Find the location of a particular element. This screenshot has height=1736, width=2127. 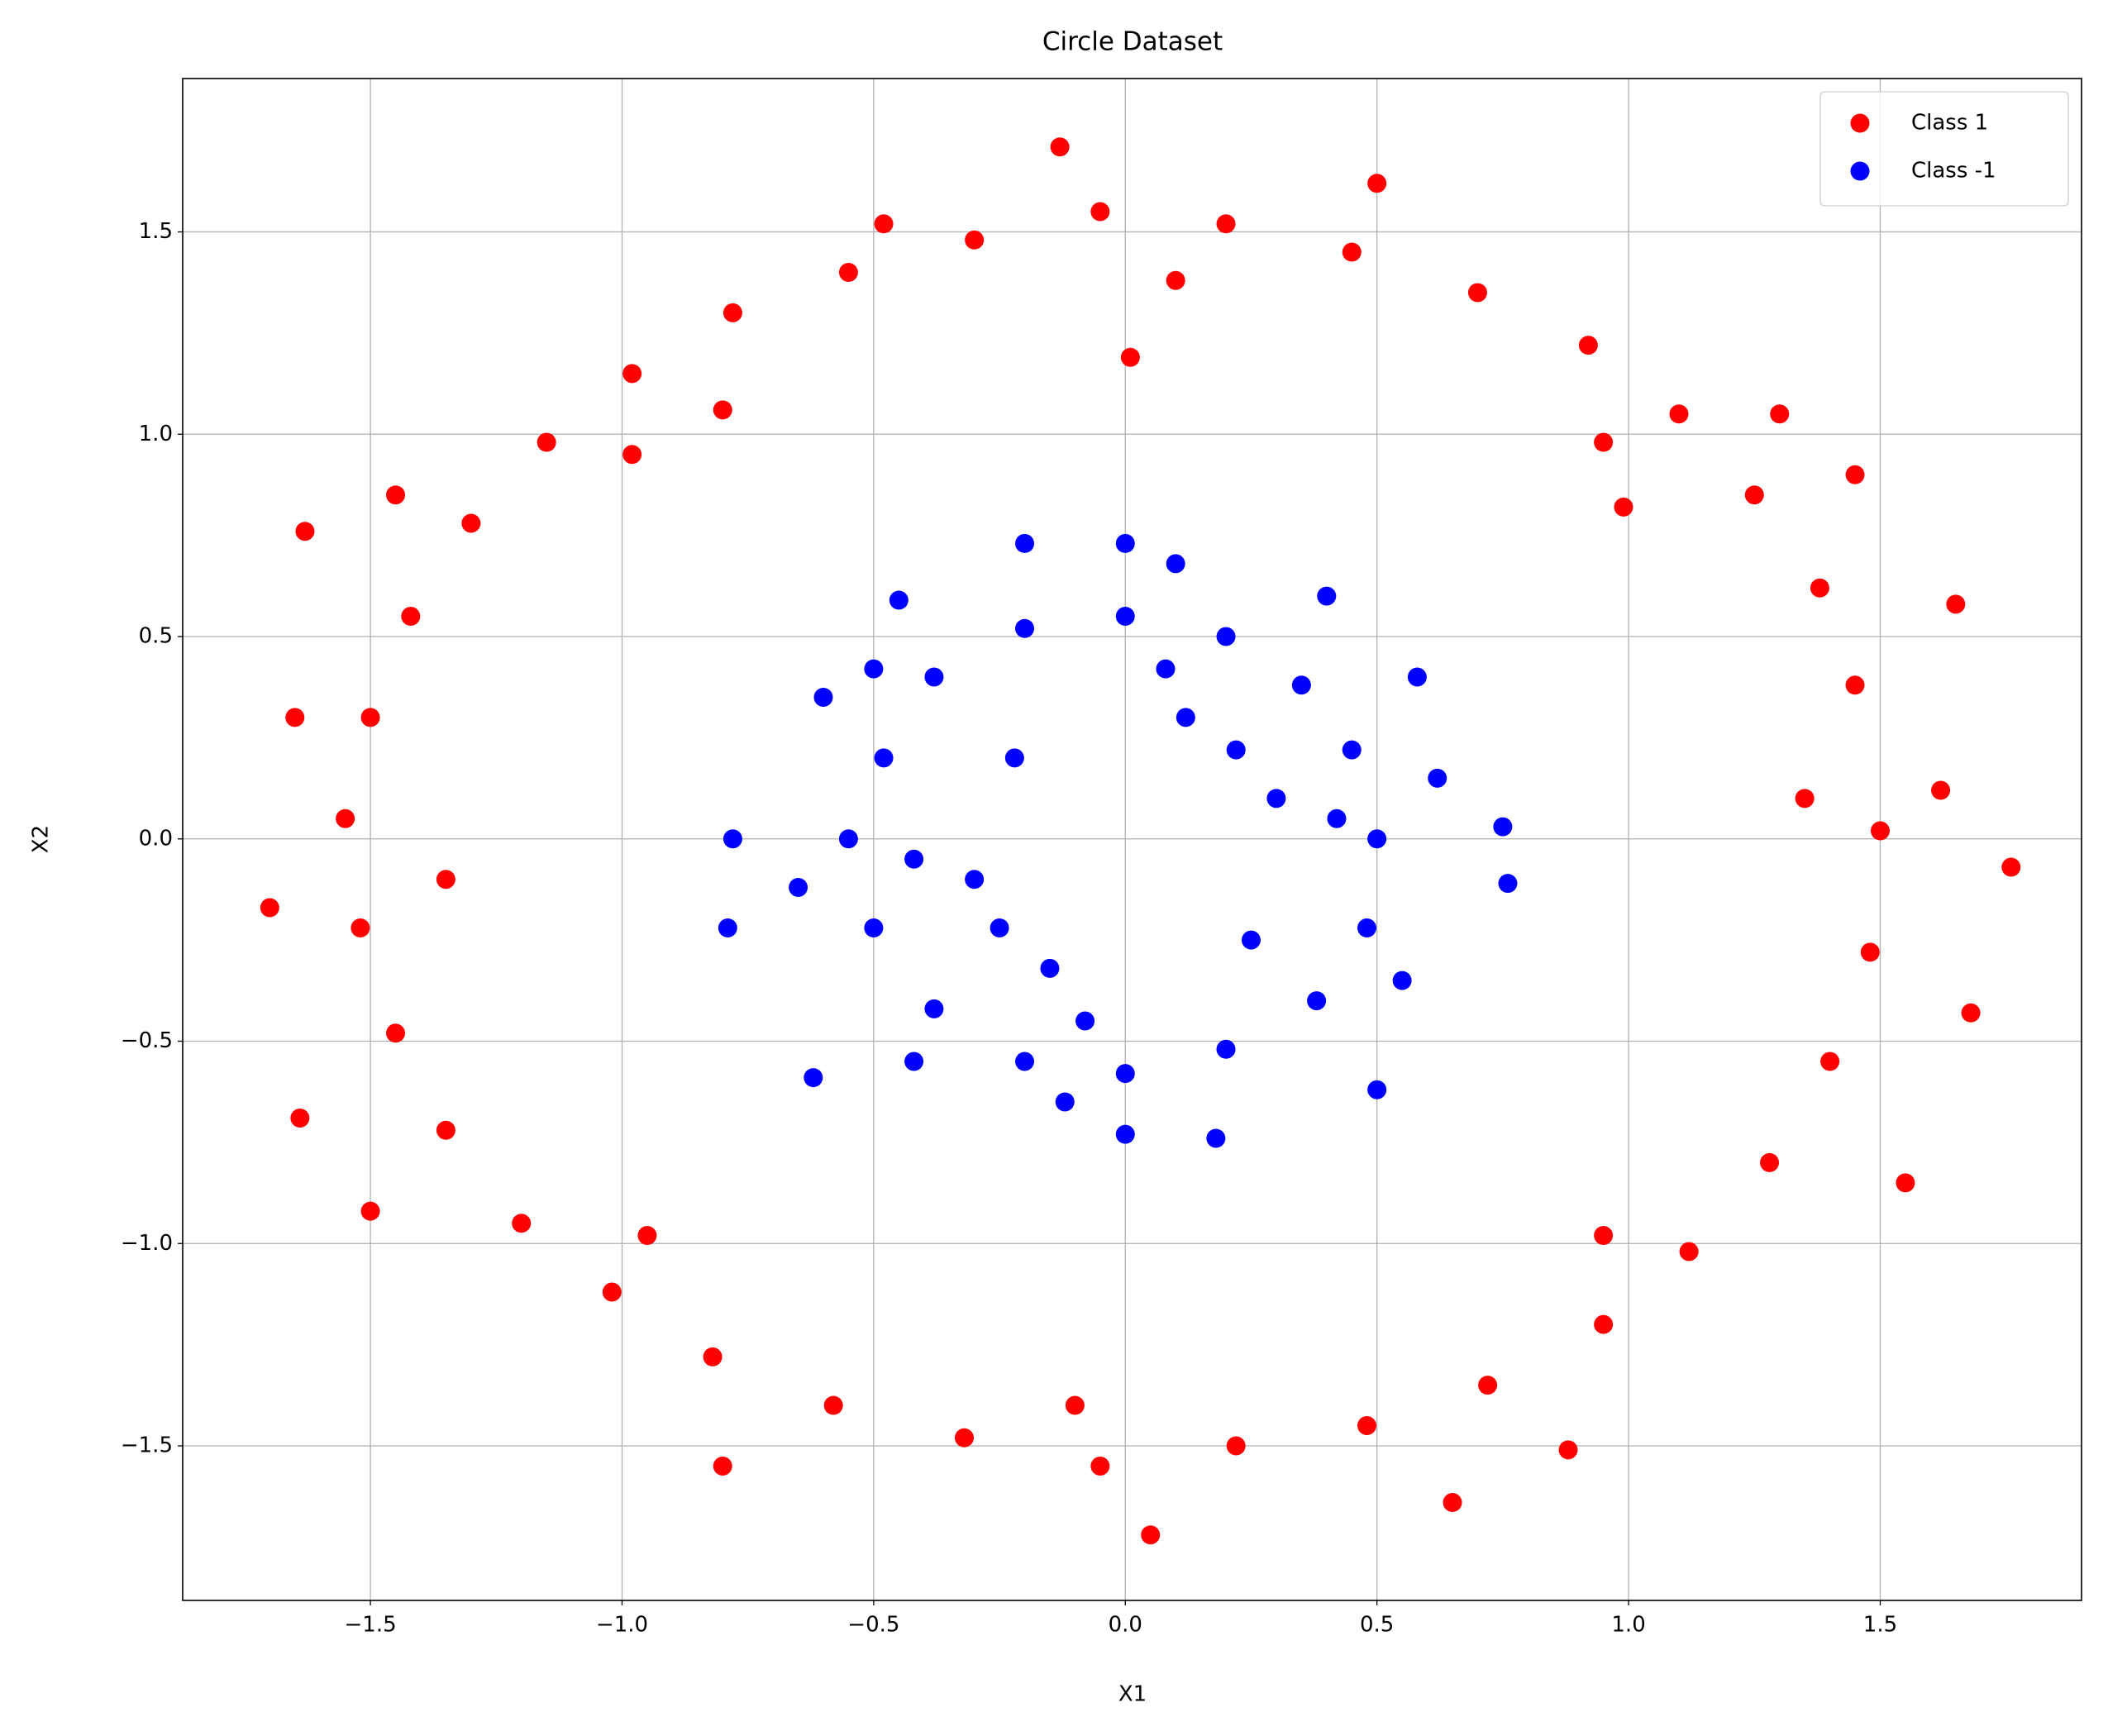

legend: Class 1 Class -1 is located at coordinates (1944, 149).